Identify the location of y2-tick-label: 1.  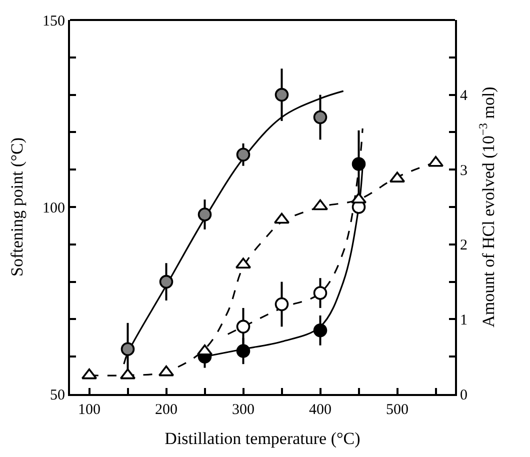
(464, 320).